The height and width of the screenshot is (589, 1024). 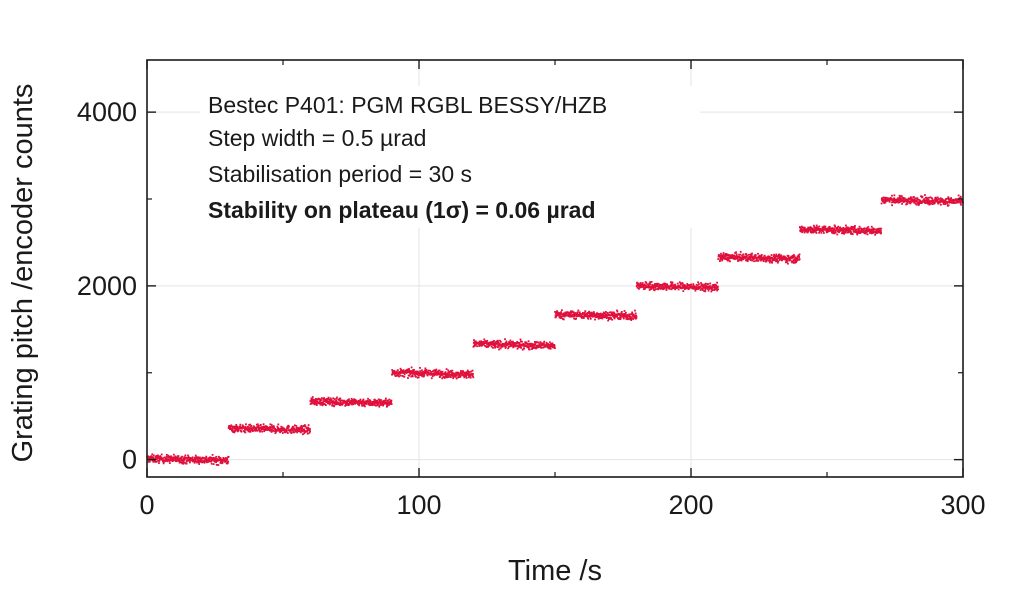 What do you see at coordinates (677, 286) in the screenshot?
I see `step-plateau` at bounding box center [677, 286].